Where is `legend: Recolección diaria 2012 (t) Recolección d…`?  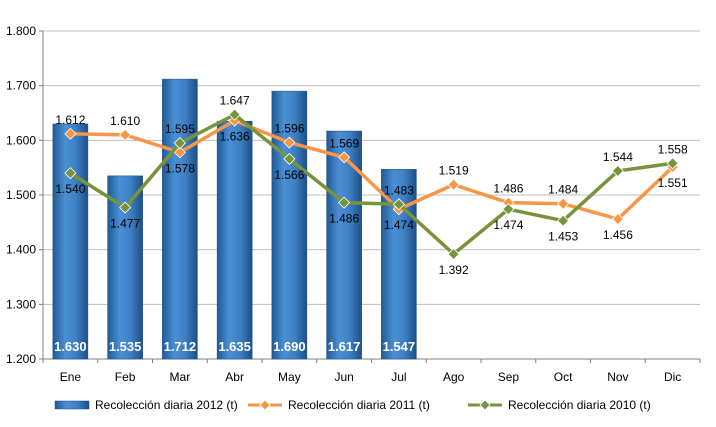 legend: Recolección diaria 2012 (t) Recolección d… is located at coordinates (352, 405).